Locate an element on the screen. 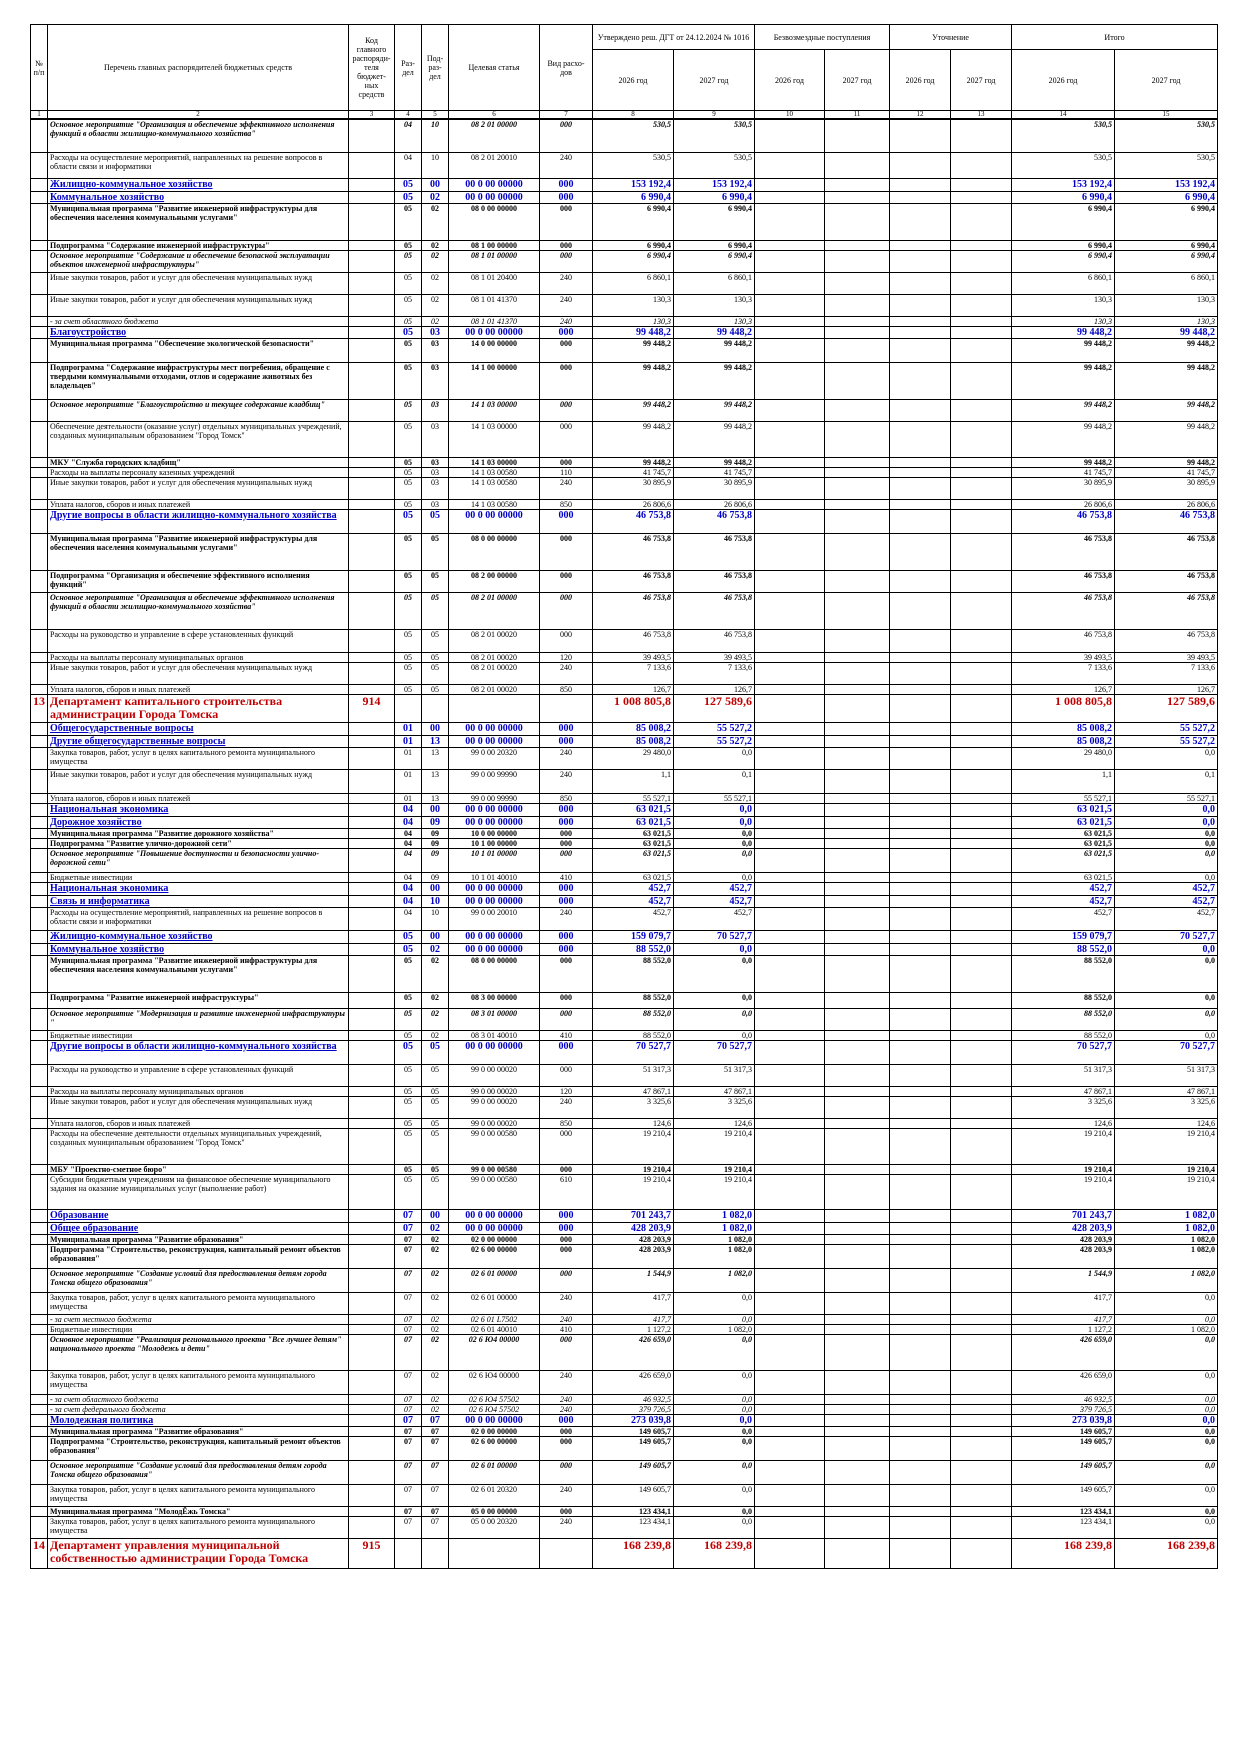  cell-total-2026: 7 133,6 is located at coordinates (1063, 673).